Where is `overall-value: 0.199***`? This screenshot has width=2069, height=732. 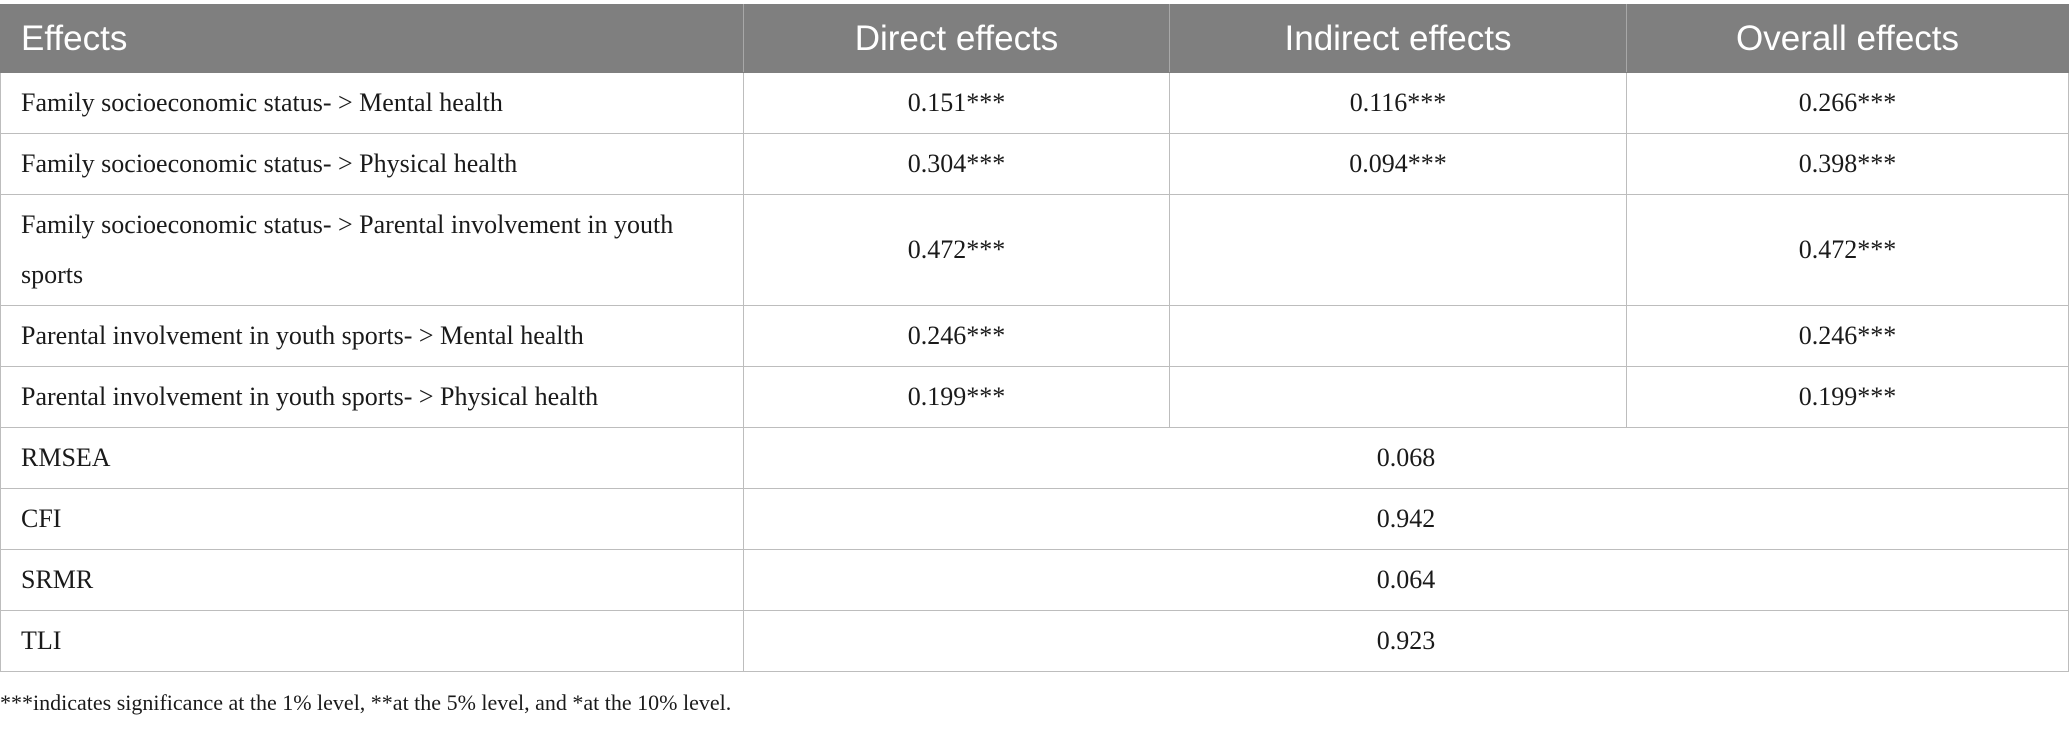
overall-value: 0.199*** is located at coordinates (1847, 397).